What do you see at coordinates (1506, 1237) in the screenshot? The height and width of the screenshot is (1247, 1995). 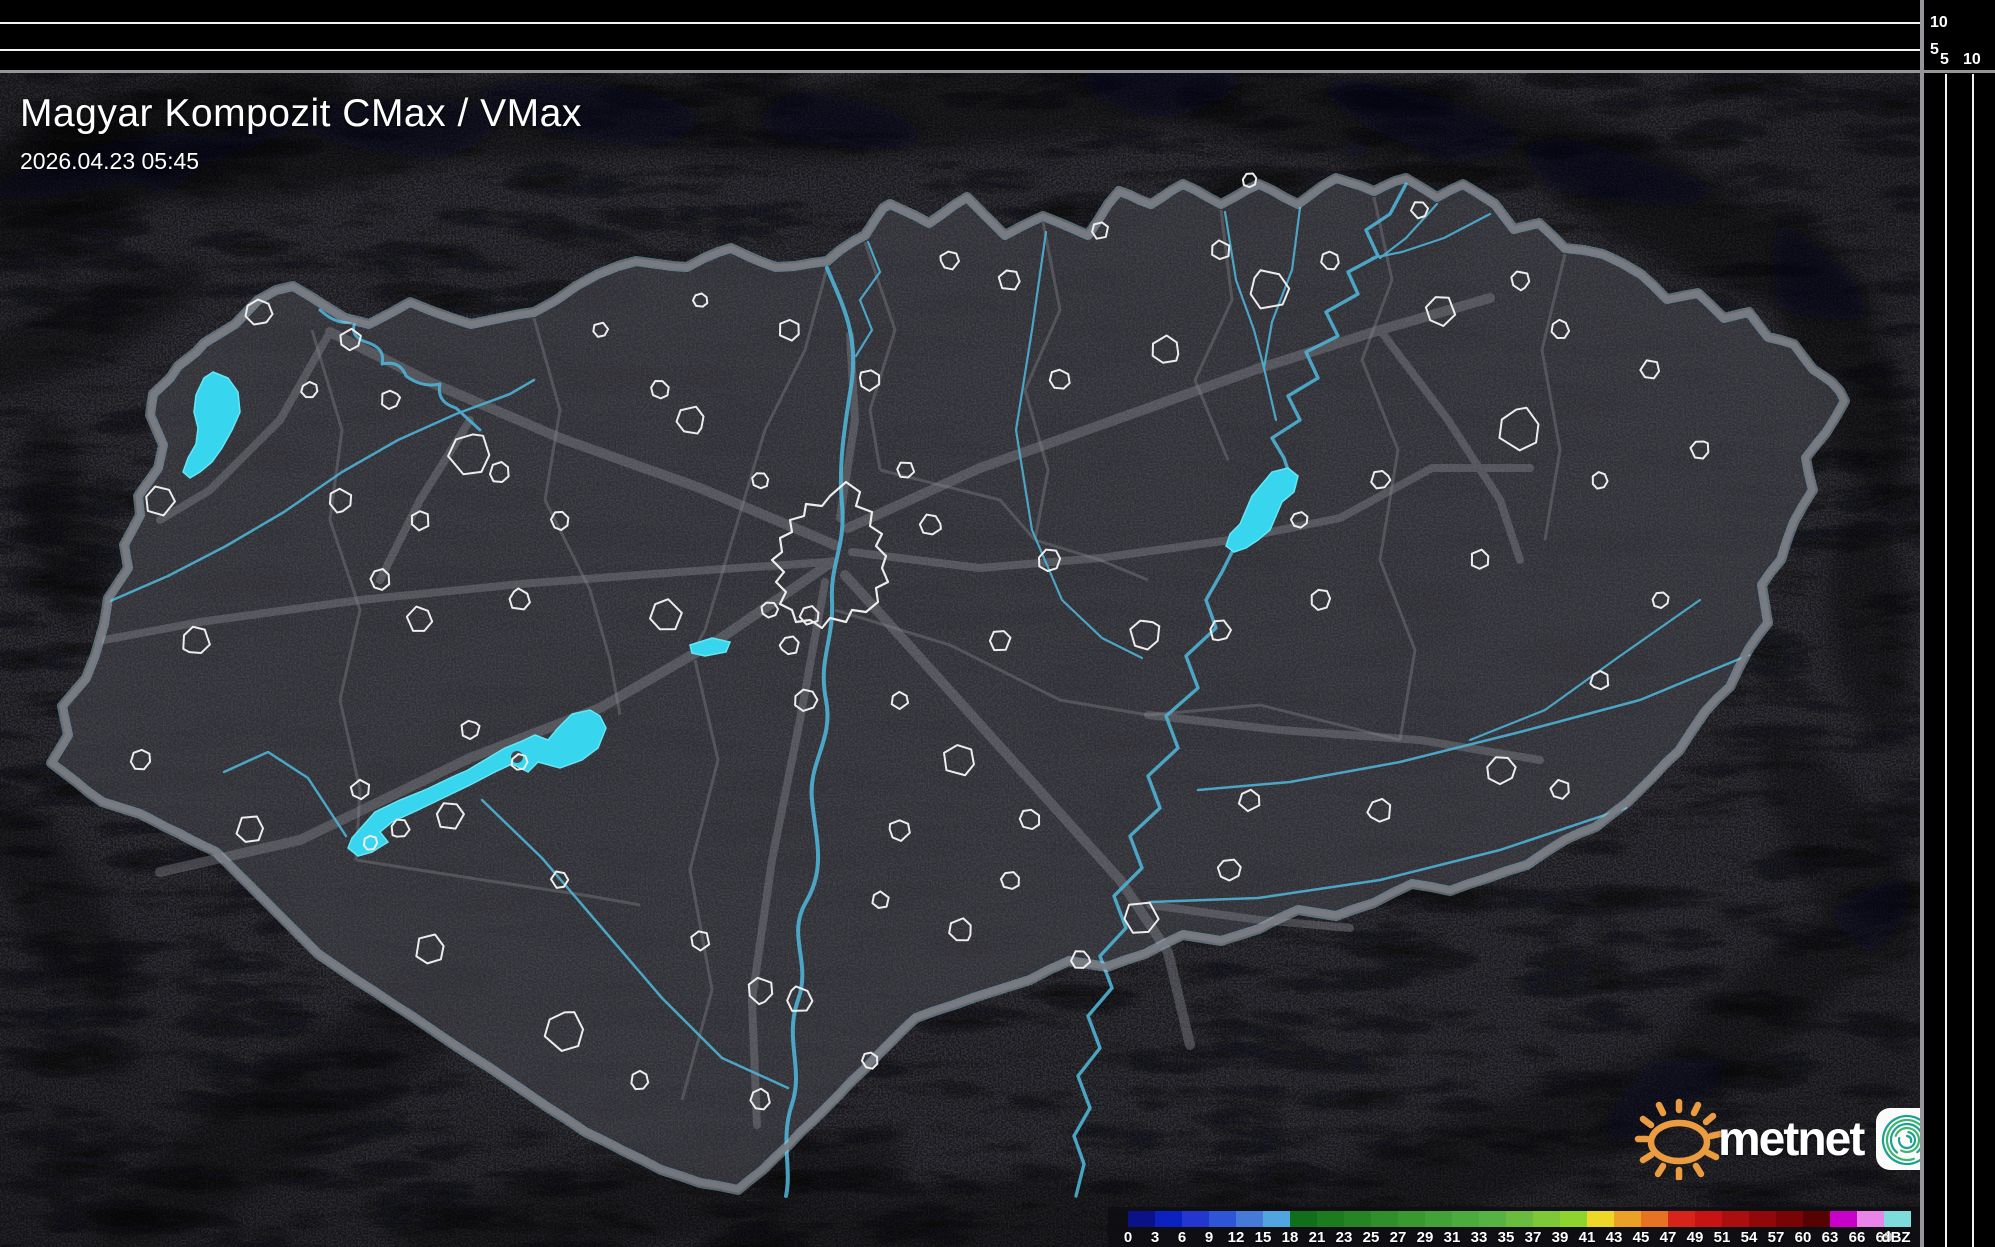 I see `dbz-tick-label: 35` at bounding box center [1506, 1237].